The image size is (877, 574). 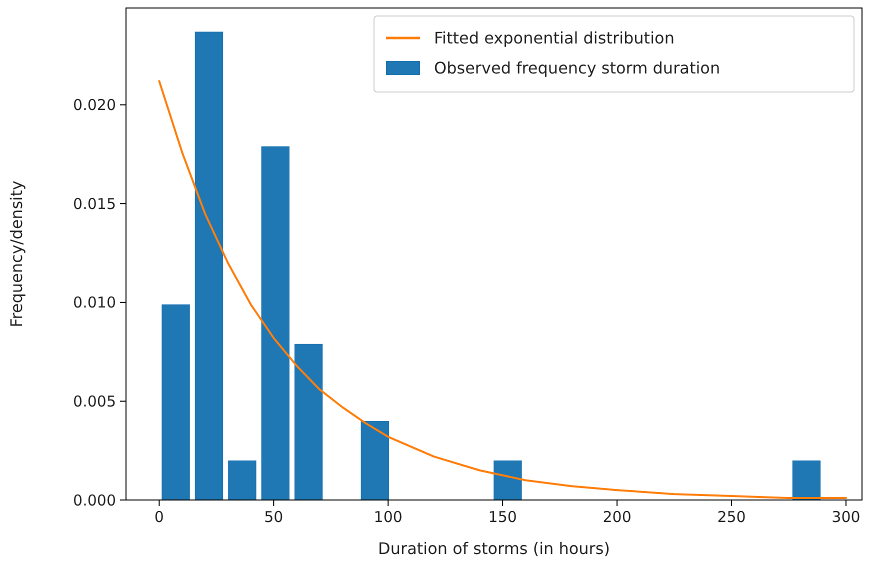 What do you see at coordinates (94, 203) in the screenshot?
I see `y-tick-label: 0.015` at bounding box center [94, 203].